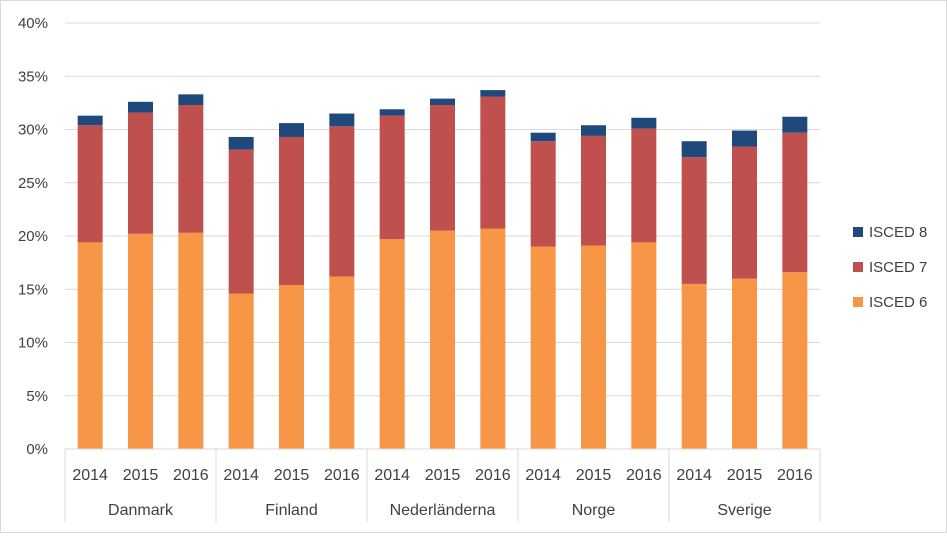  What do you see at coordinates (594, 510) in the screenshot?
I see `group-label: Norge` at bounding box center [594, 510].